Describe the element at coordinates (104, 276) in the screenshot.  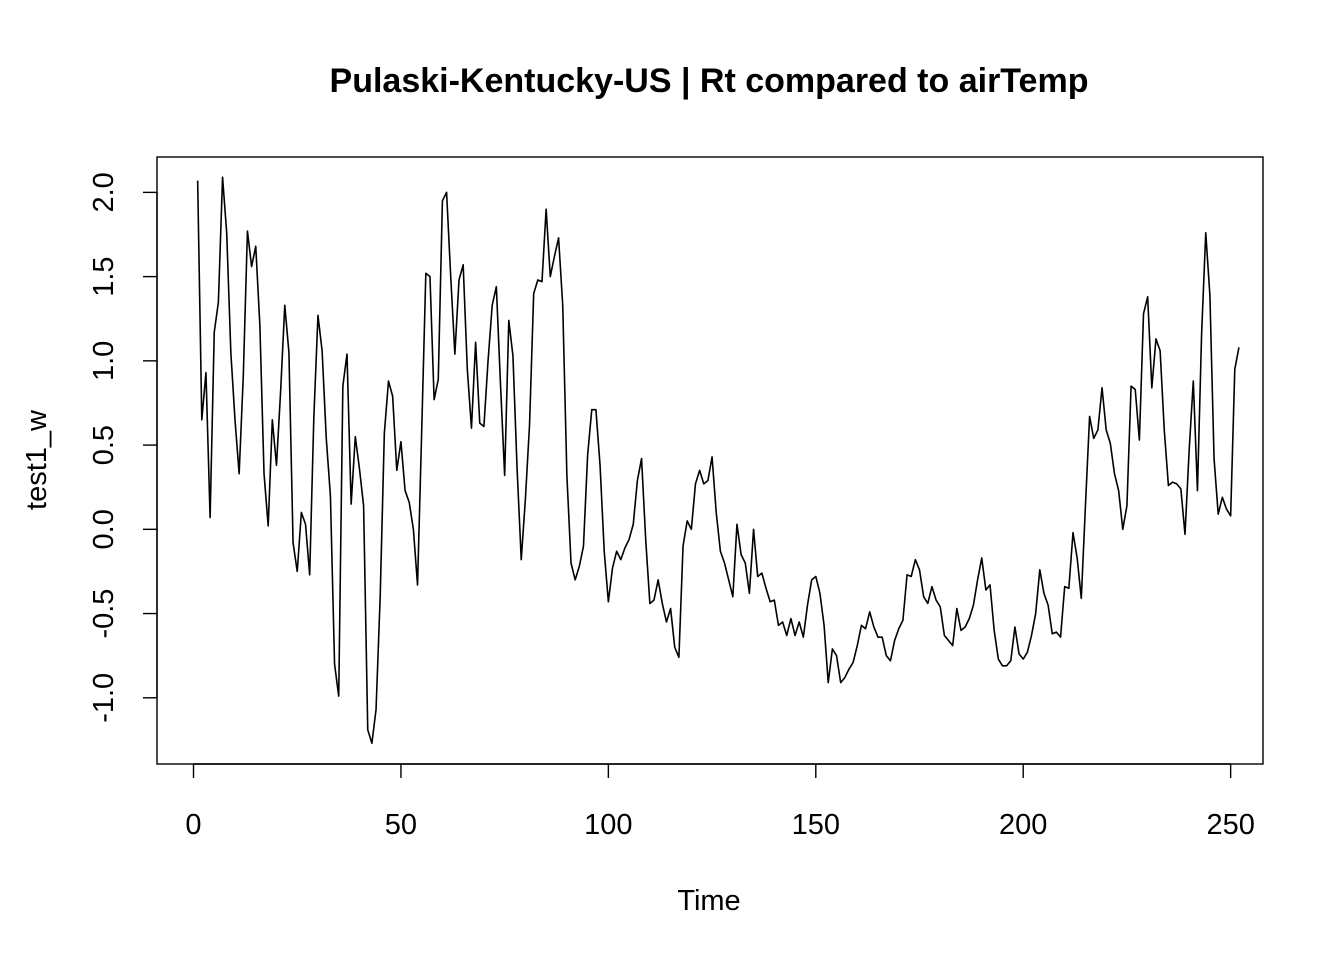
I see `y-tick-label: 1.5` at that location.